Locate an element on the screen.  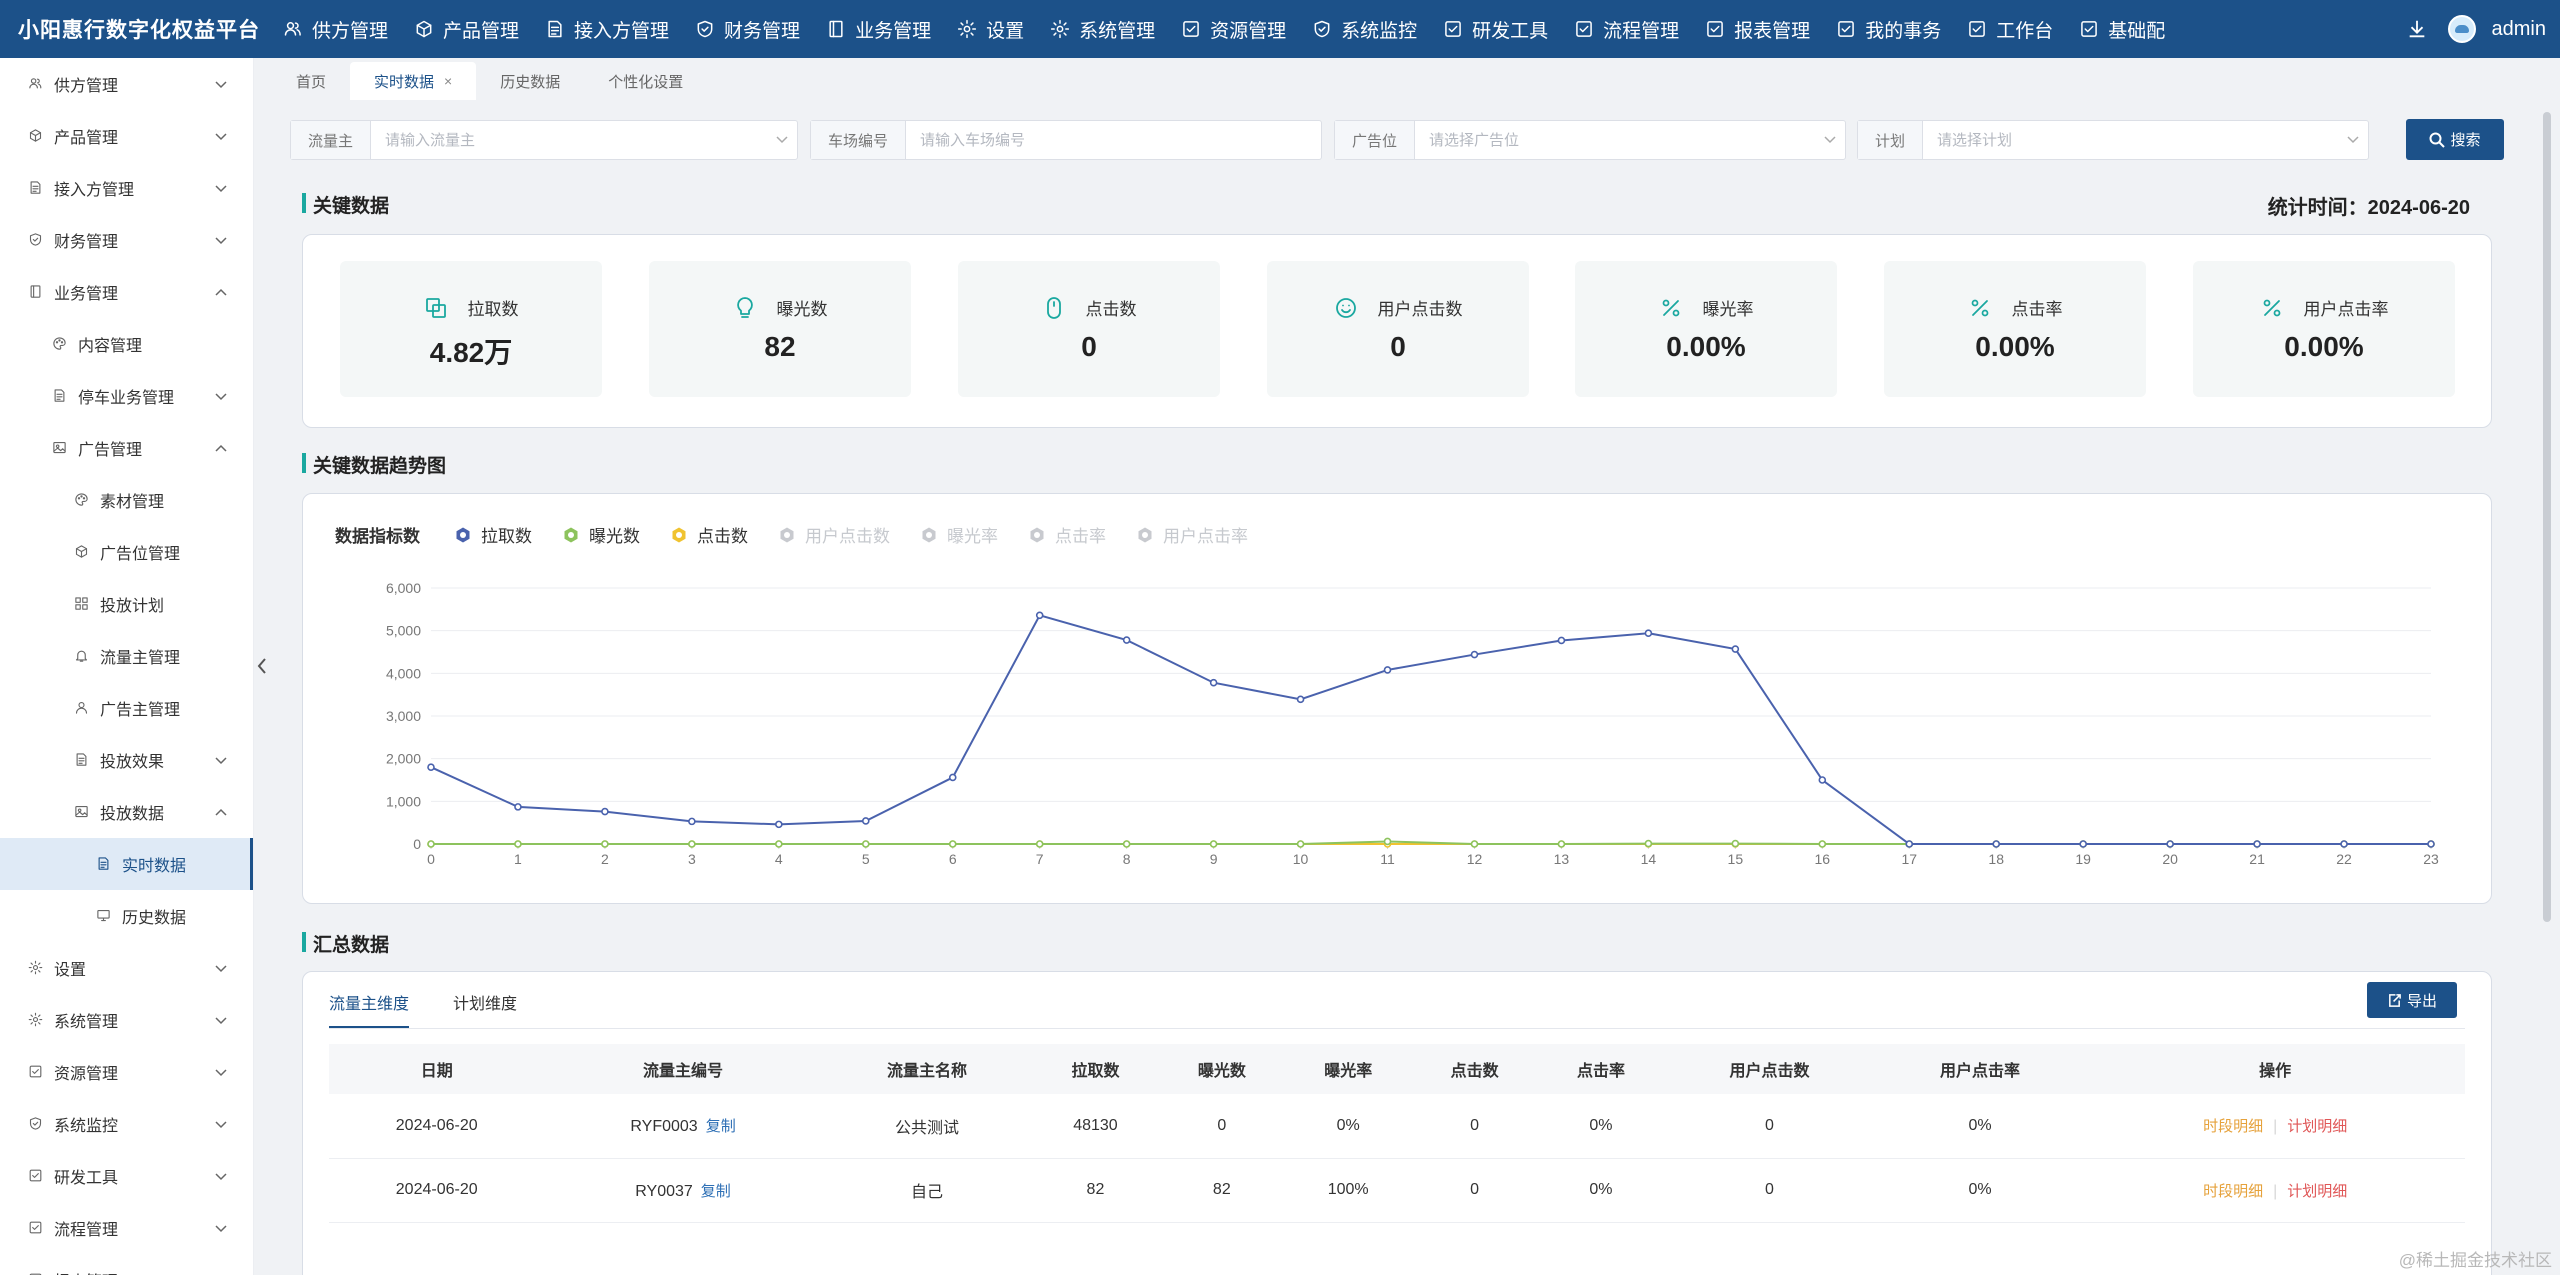
nav-item-11: 报表管理 is located at coordinates (1757, 29).